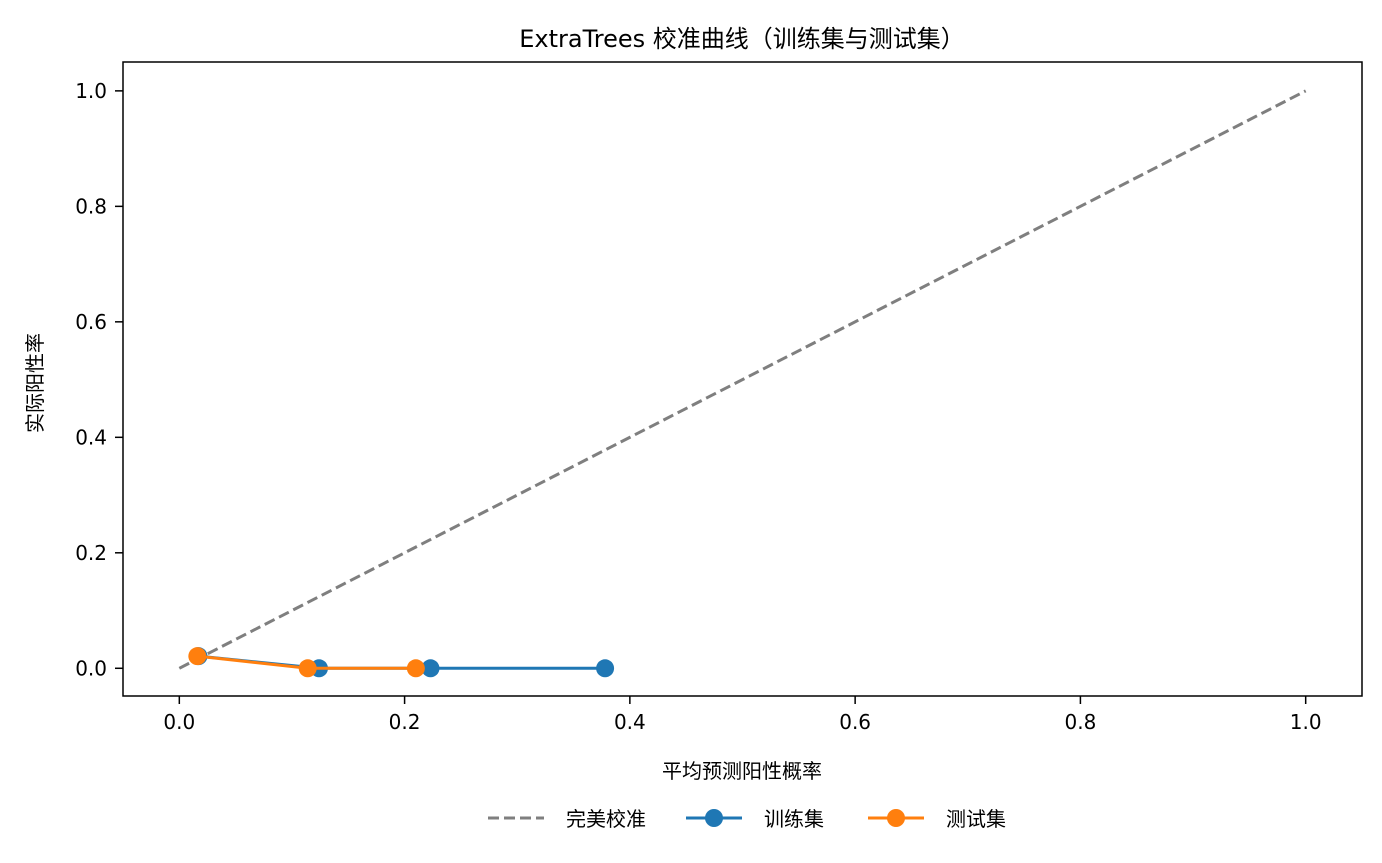 This screenshot has height=863, width=1382. I want to click on y-tick-label: 0.8, so click(91, 206).